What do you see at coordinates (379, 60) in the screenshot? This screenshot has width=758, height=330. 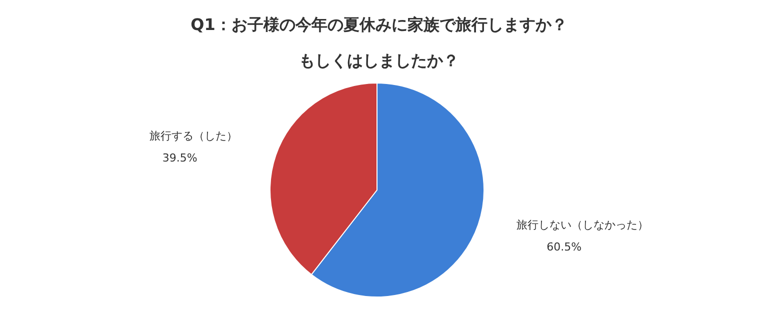 I see `chart-subtitle: もしくはしましたか？` at bounding box center [379, 60].